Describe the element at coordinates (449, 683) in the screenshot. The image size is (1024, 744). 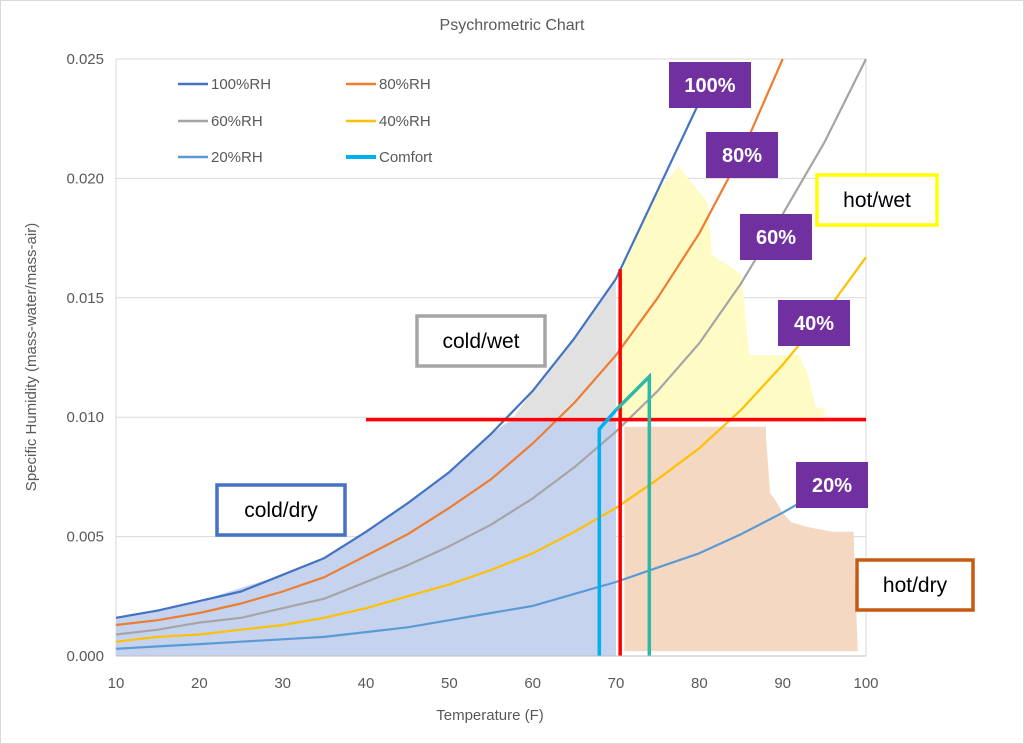
I see `x-tick-label: 50` at that location.